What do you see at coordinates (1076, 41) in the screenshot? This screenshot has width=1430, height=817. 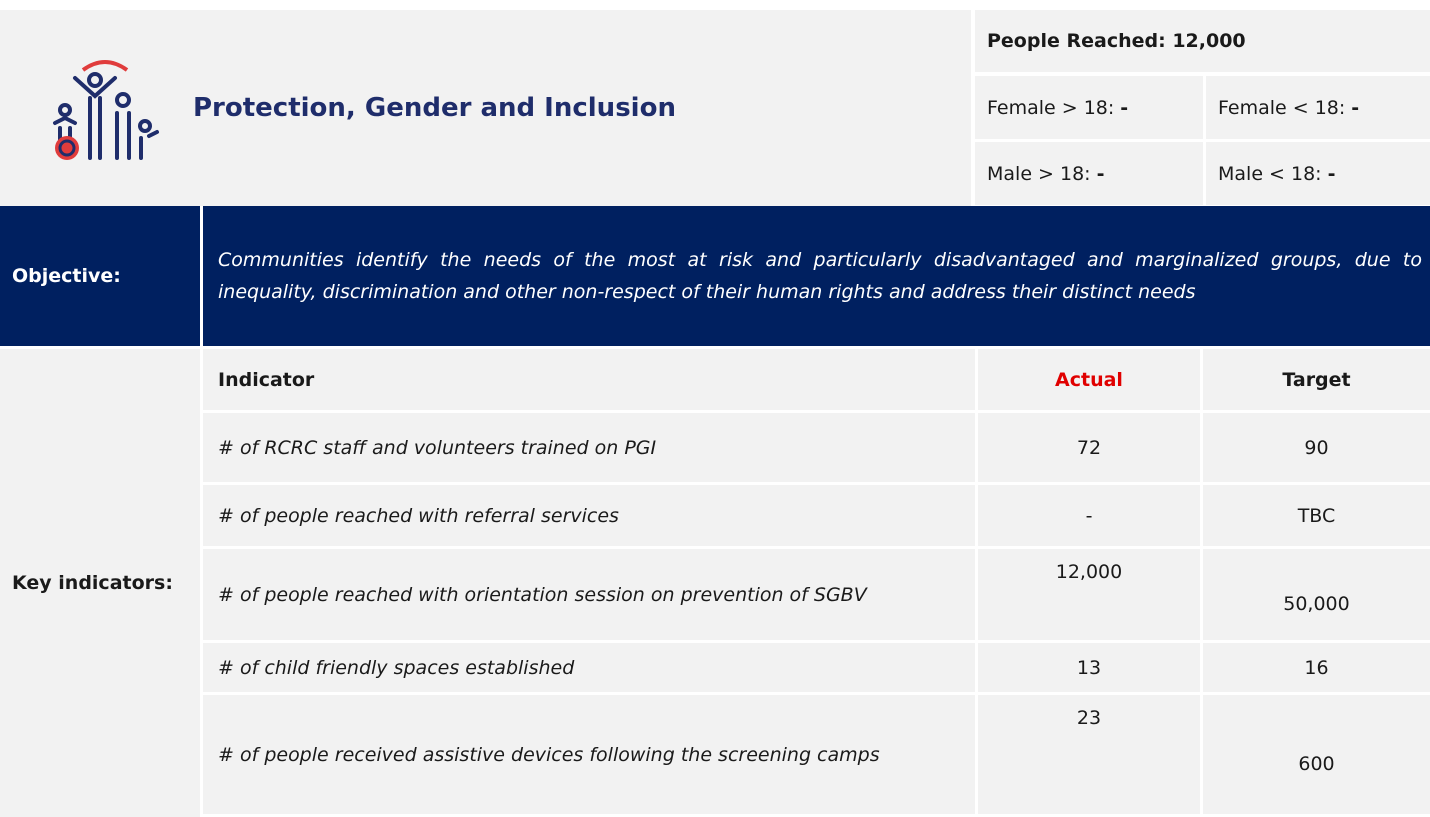 I see `people-reached-label: People Reached:` at bounding box center [1076, 41].